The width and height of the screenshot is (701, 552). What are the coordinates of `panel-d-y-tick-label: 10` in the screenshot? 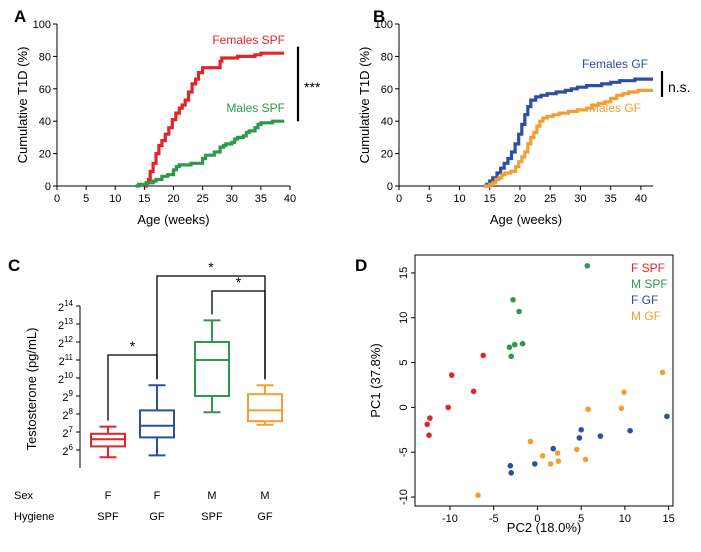 It's located at (404, 318).